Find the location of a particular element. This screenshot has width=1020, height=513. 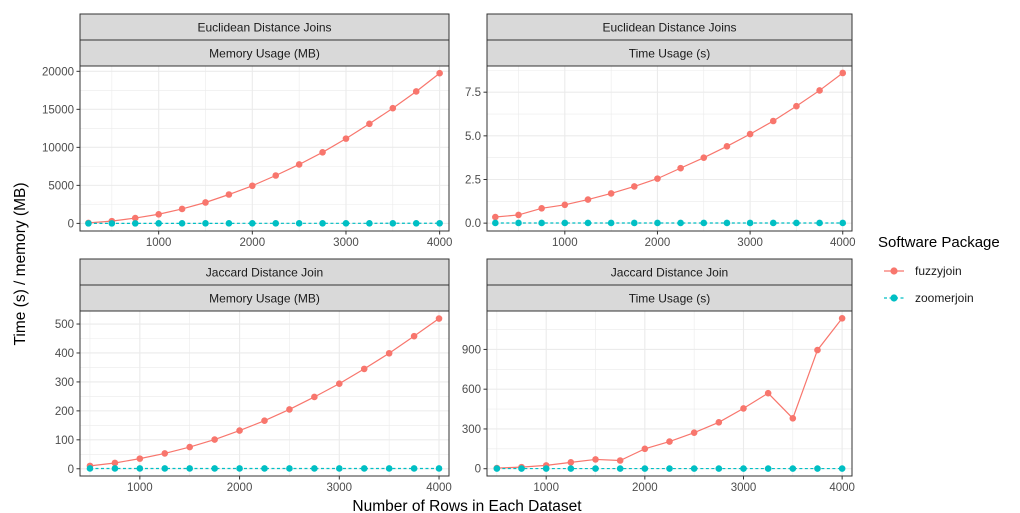

y-tick-label: 300 is located at coordinates (471, 430).